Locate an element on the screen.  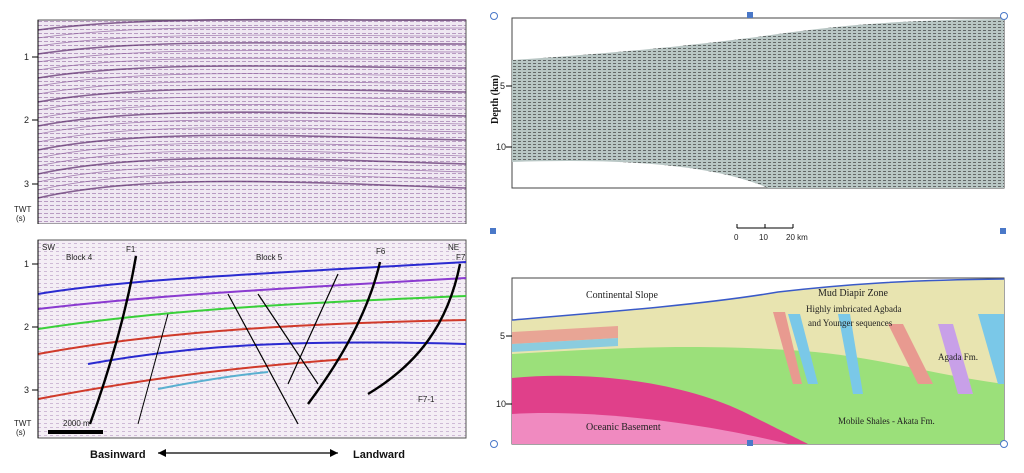
label-sw: SW is located at coordinates (48, 247).